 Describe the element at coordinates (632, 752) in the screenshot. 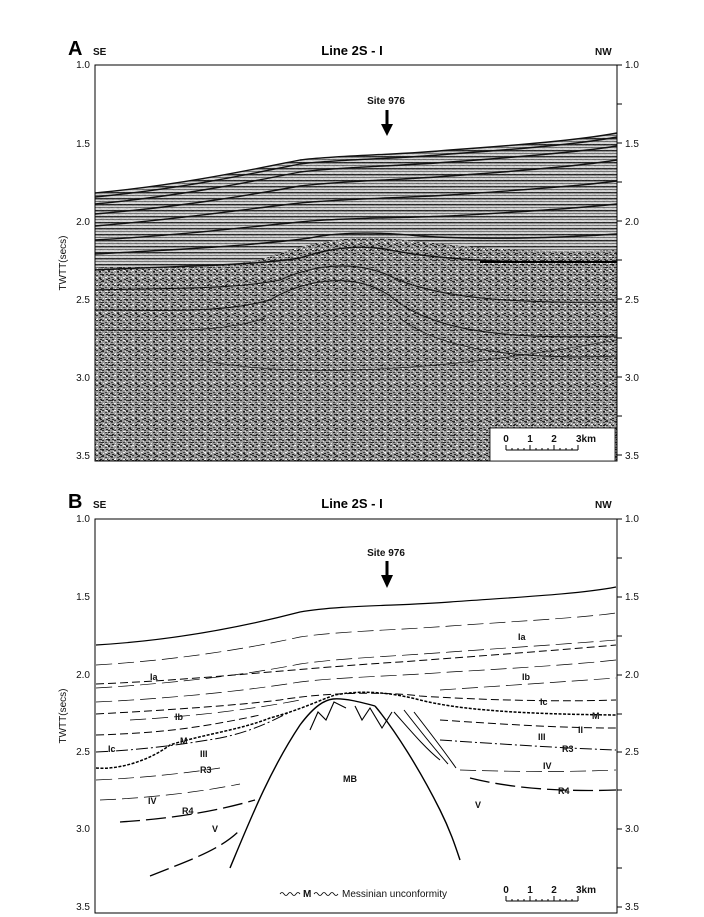

I see `panel-b-tick-right-4: 2.5` at that location.